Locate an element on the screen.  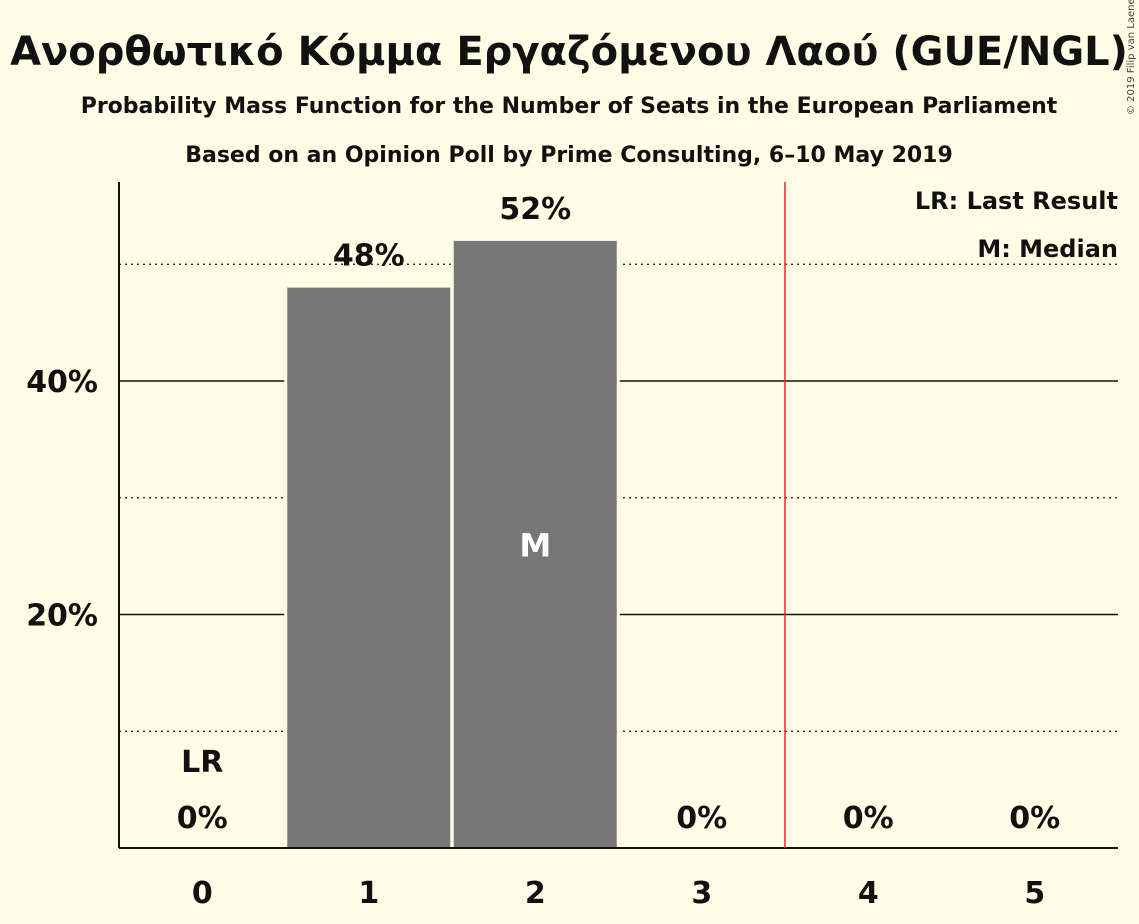
x-tick-label: 5 is located at coordinates (1034, 893).